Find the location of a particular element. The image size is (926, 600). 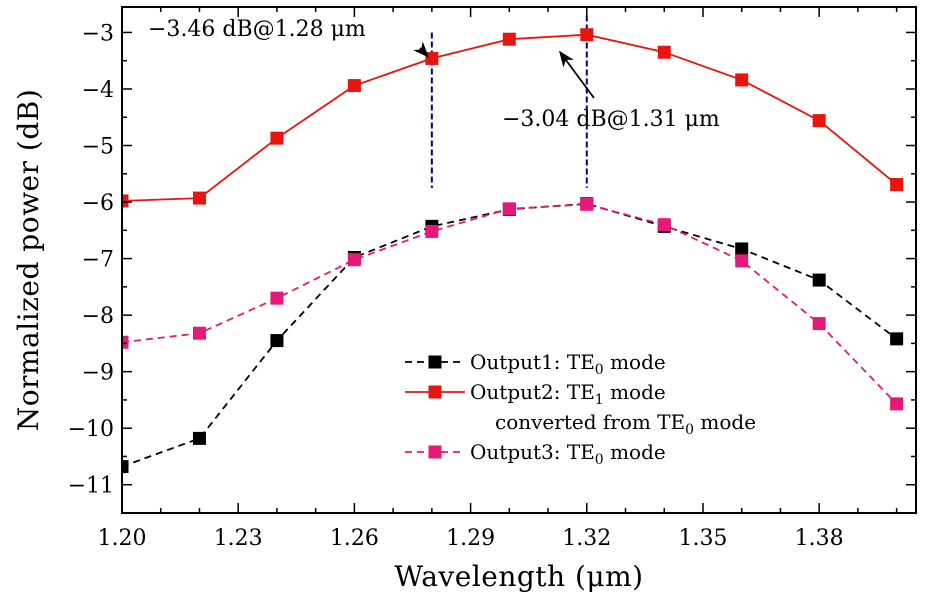

y-tick-label: −4 is located at coordinates (98, 90).